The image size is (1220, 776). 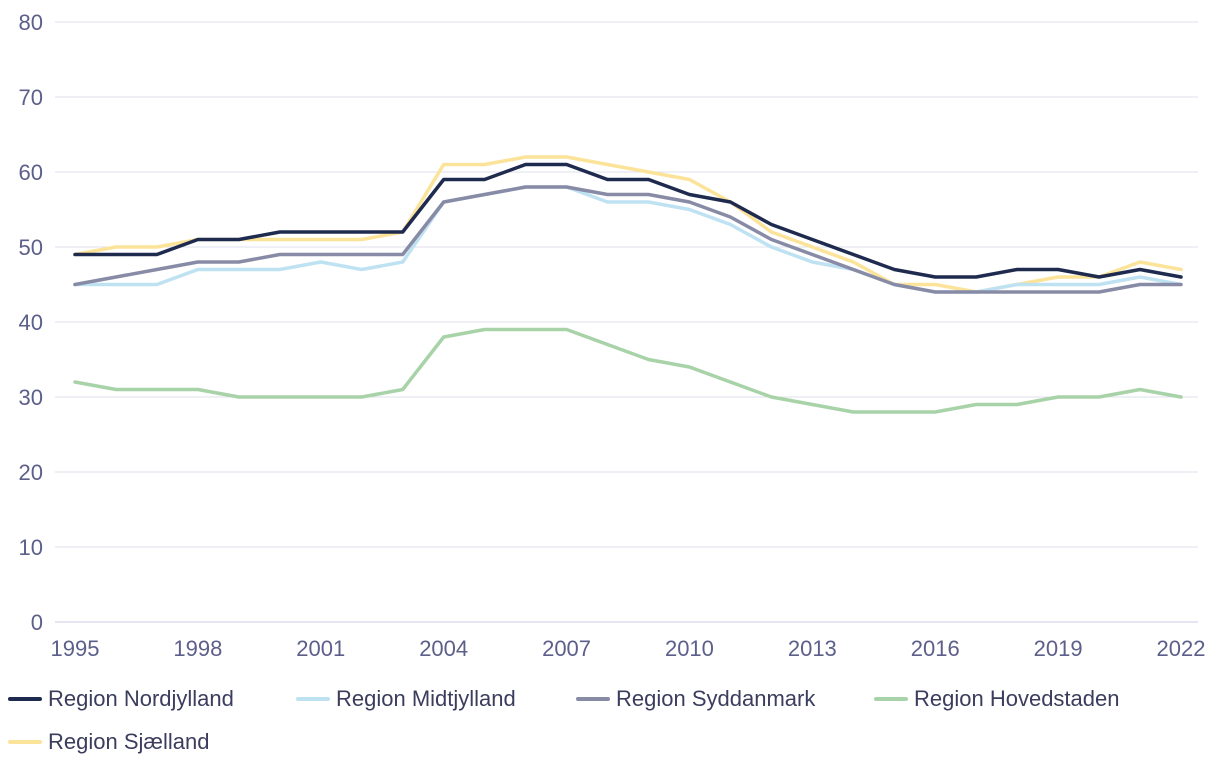 I want to click on series-line-region-midtjylland, so click(x=628, y=239).